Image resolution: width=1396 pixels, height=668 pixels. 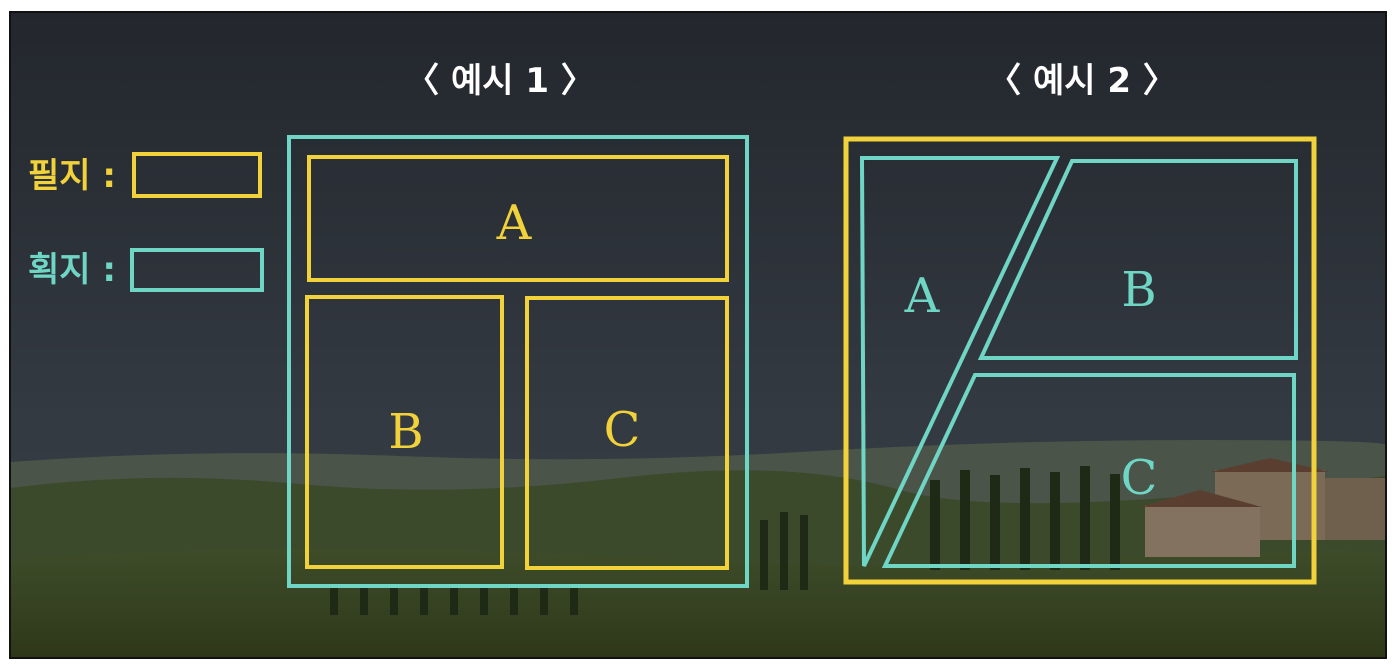 I want to click on example1-pil-ji-b, so click(x=404, y=432).